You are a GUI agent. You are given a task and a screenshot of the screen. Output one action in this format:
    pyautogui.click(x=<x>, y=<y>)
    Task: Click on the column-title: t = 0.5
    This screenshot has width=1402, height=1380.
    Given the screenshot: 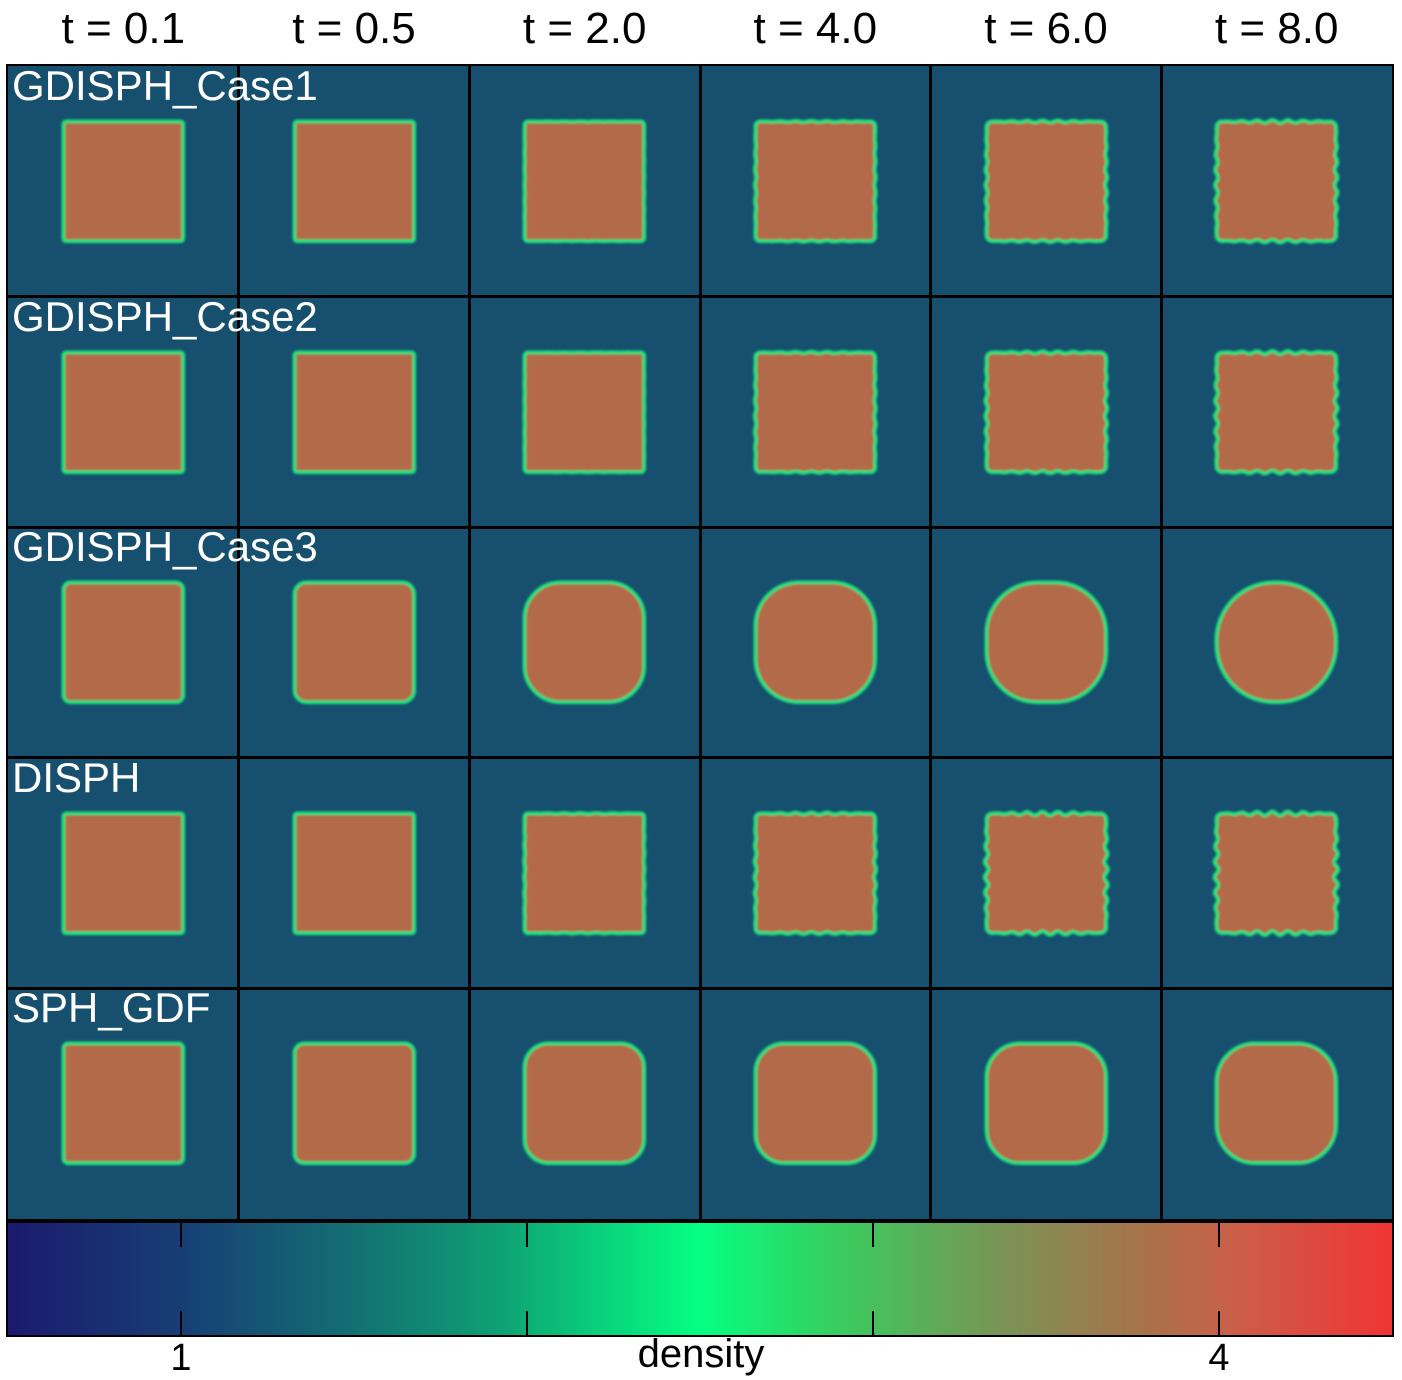 What is the action you would take?
    pyautogui.click(x=354, y=28)
    